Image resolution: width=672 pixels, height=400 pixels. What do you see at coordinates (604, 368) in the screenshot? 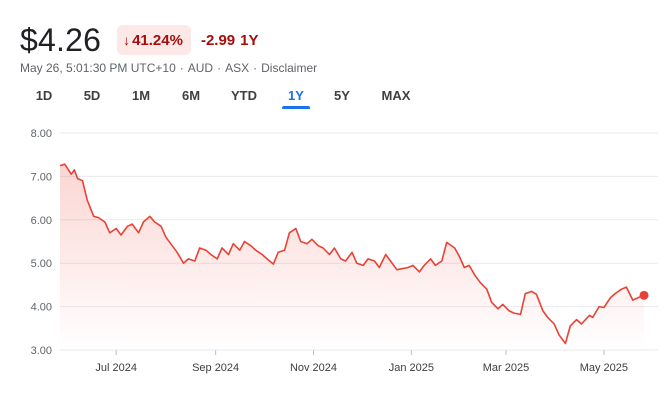
I see `x-tick-label: May 2025` at bounding box center [604, 368].